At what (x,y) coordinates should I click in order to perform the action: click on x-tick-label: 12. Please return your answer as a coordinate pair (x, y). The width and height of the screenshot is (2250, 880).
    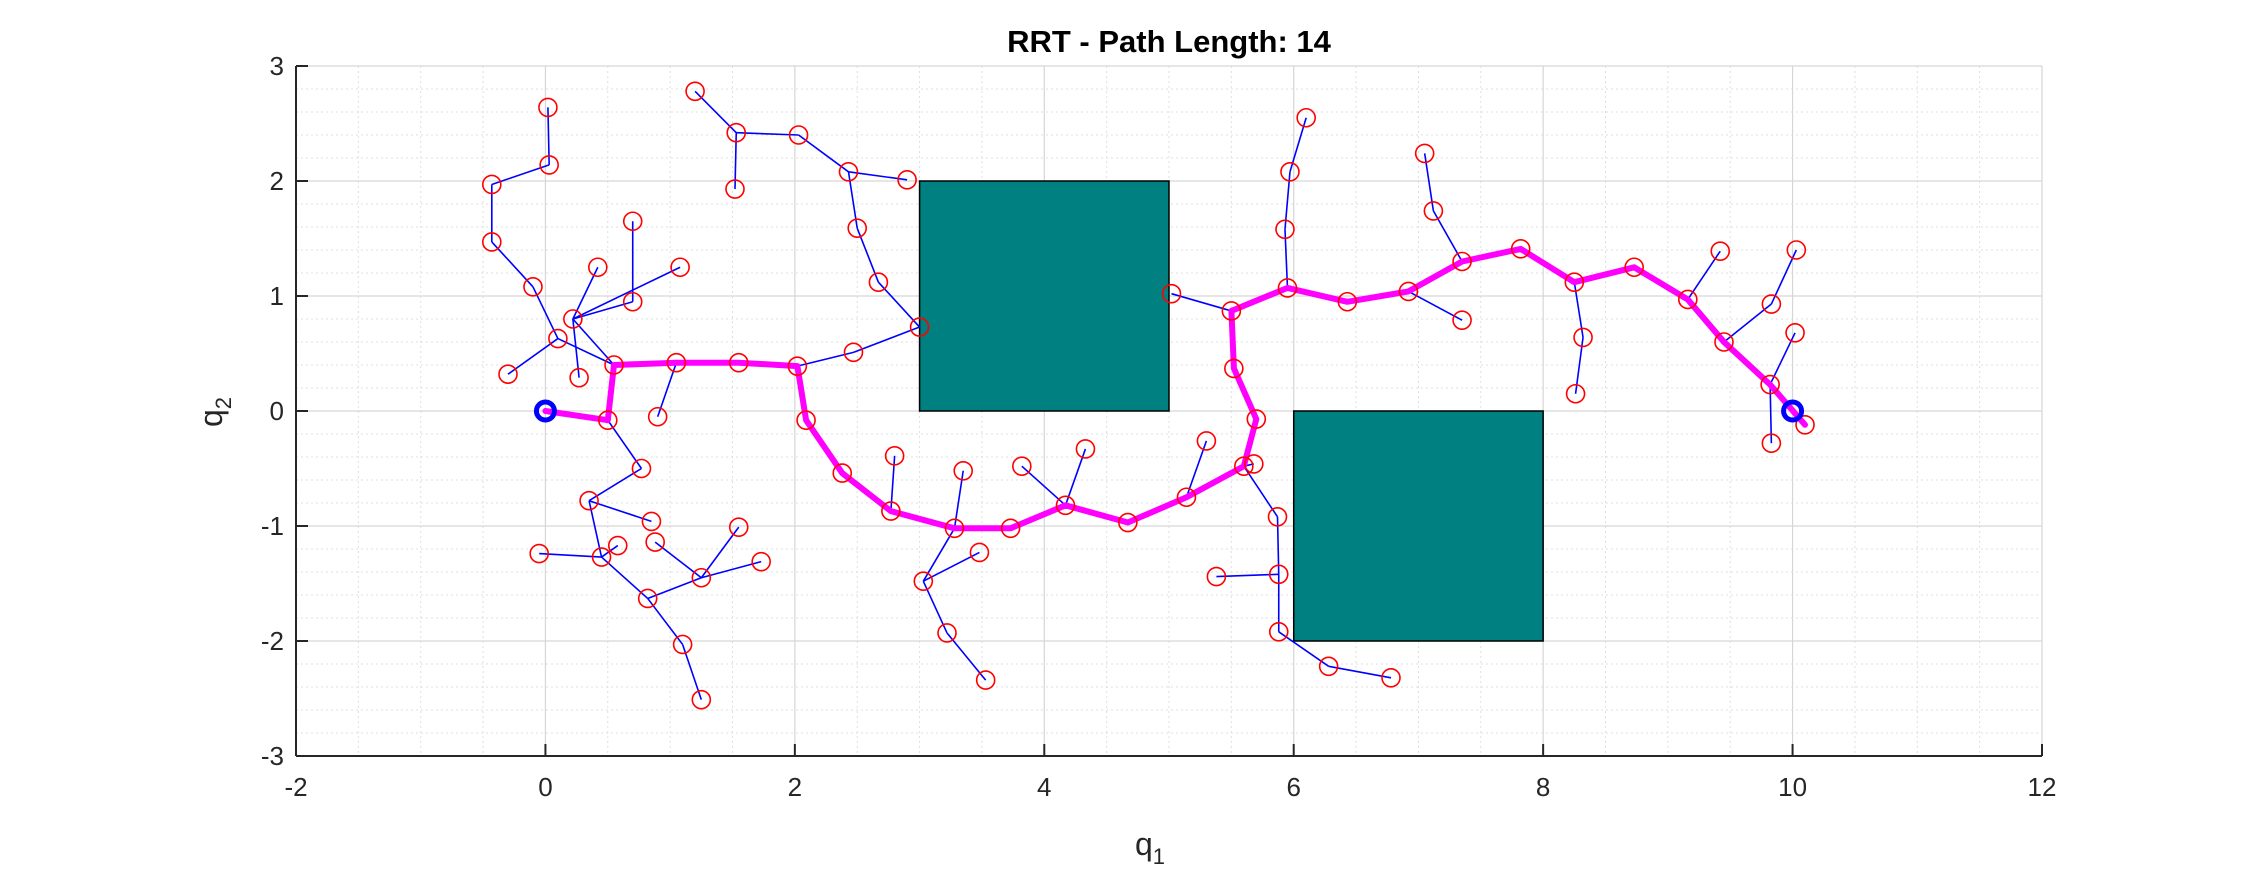
    Looking at the image, I should click on (2042, 787).